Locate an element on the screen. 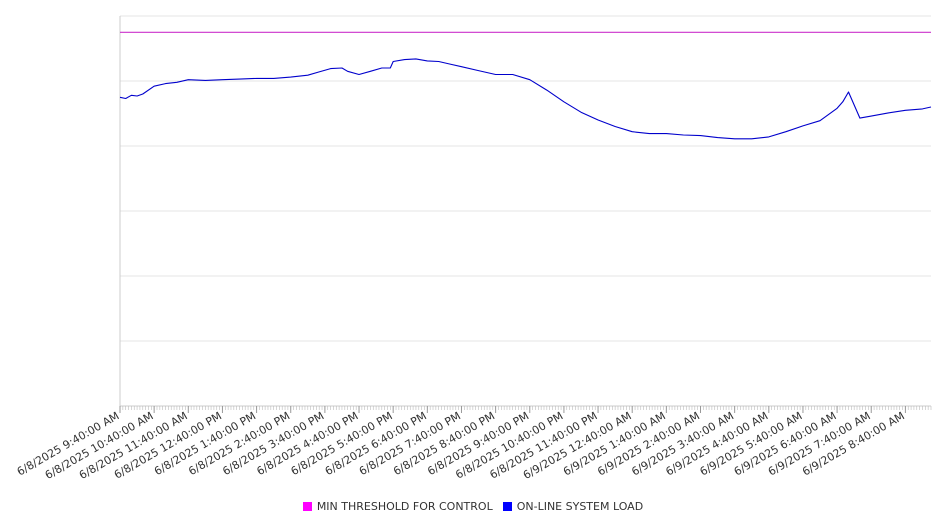 This screenshot has width=946, height=526. legend-swatch-system-load is located at coordinates (507, 506).